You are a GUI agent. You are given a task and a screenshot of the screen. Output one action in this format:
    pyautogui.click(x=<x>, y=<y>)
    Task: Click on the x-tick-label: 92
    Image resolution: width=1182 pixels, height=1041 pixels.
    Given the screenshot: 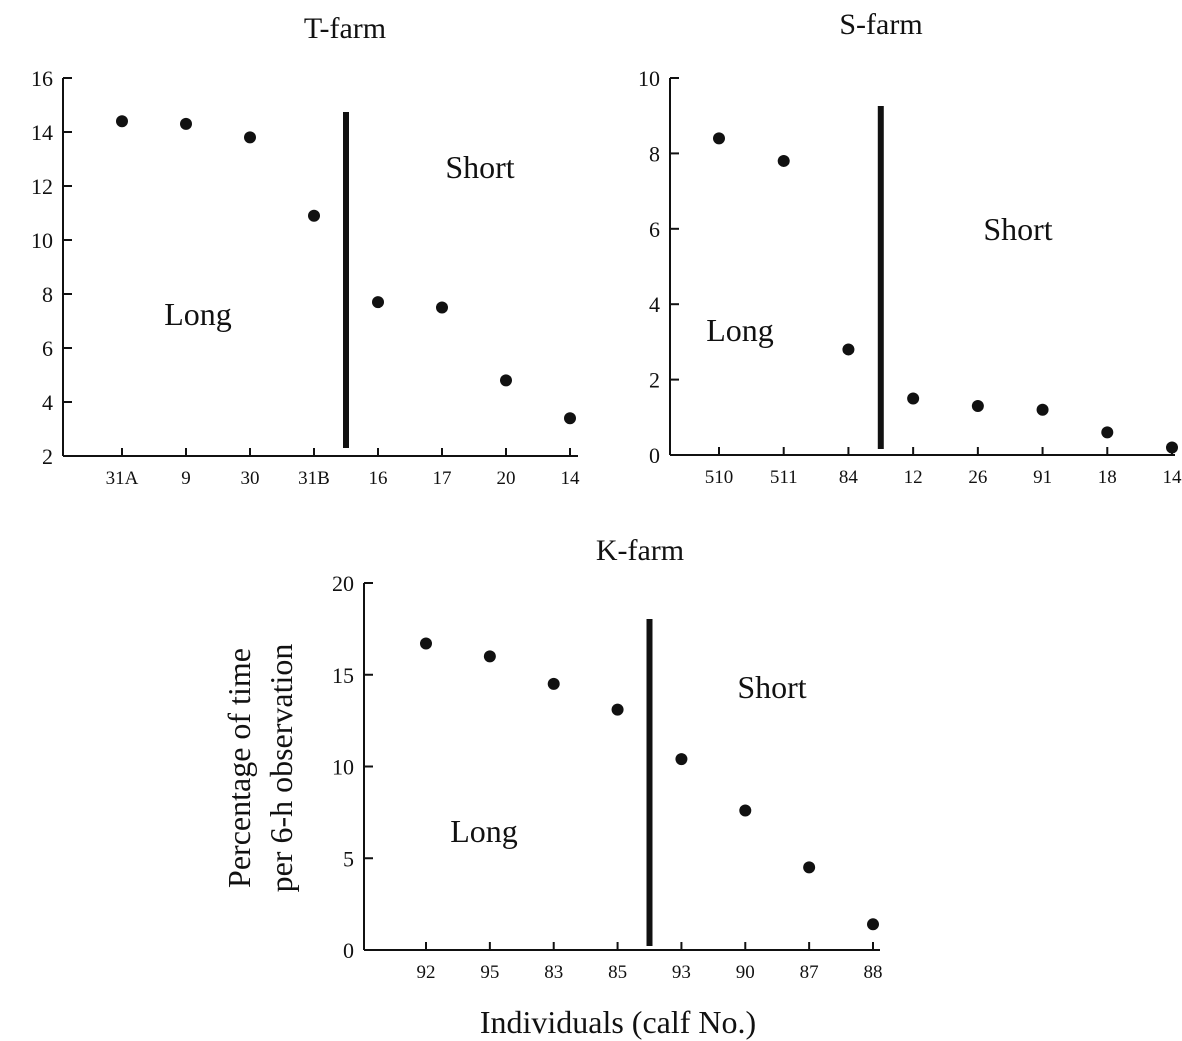 What is the action you would take?
    pyautogui.click(x=426, y=972)
    